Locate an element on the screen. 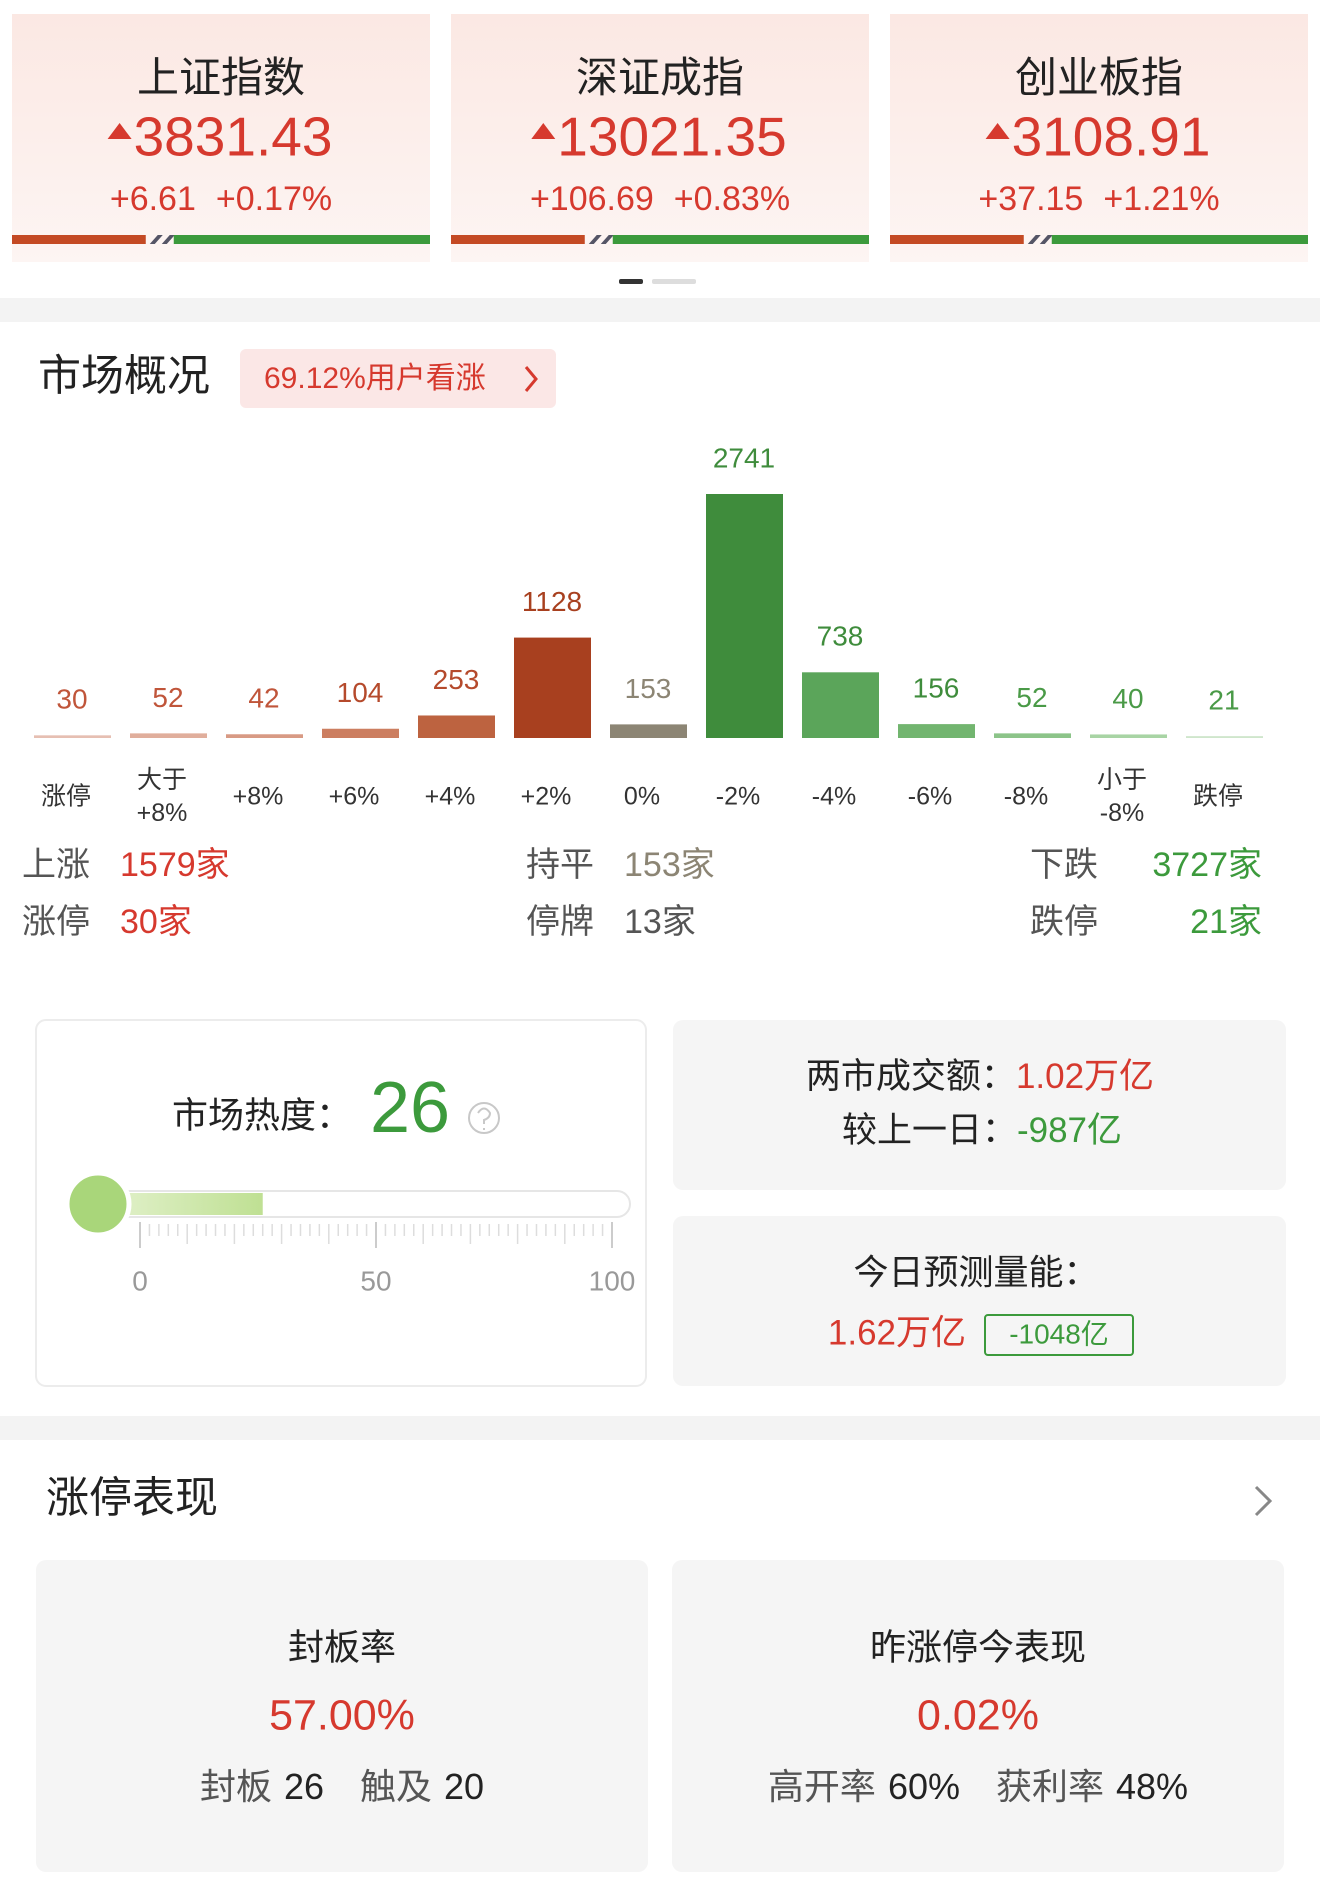 The height and width of the screenshot is (1881, 1320). value-label: 21 is located at coordinates (1223, 700).